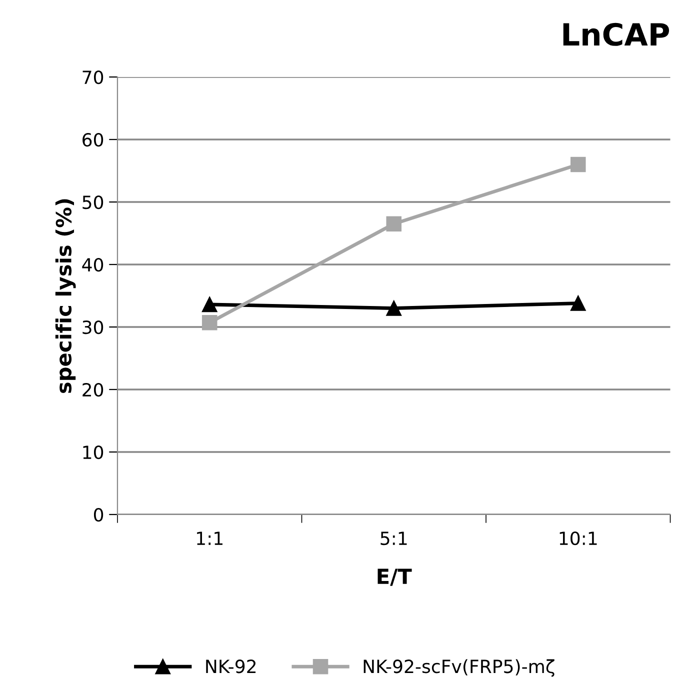 This screenshot has height=700, width=691. Describe the element at coordinates (65, 296) in the screenshot. I see `y-axis-title: specific lysis (%)` at that location.